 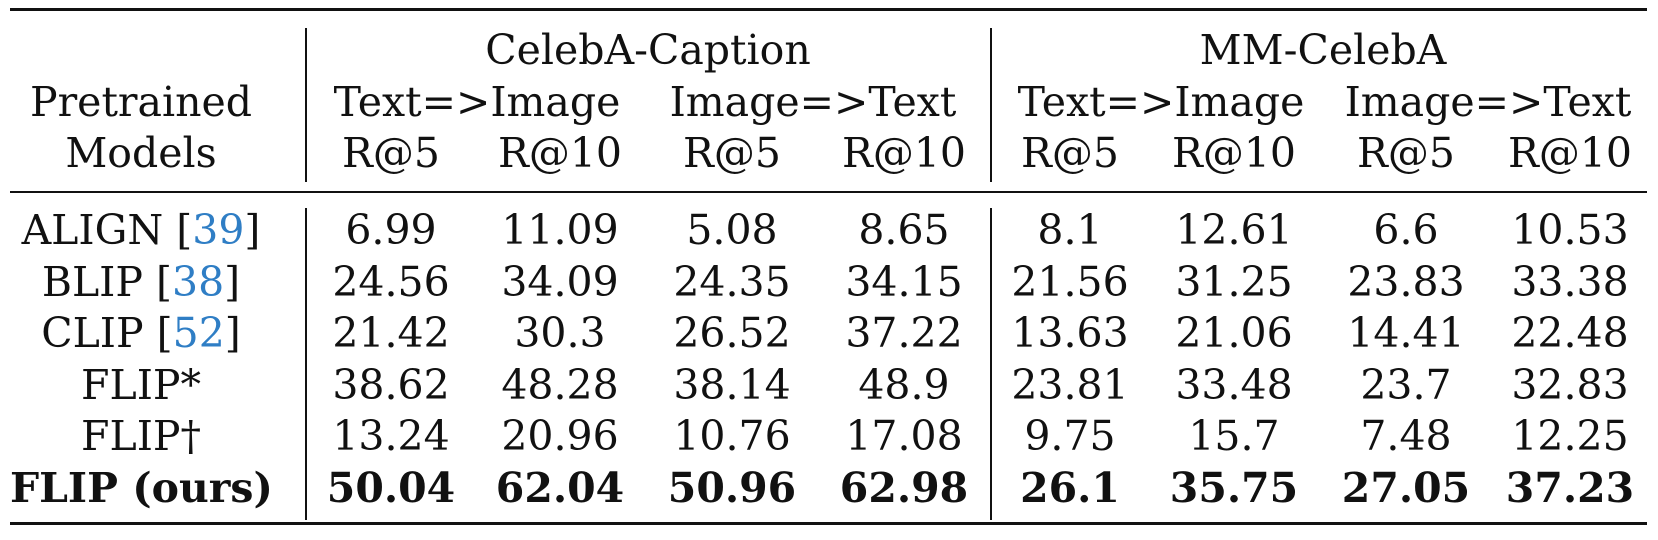 What do you see at coordinates (732, 436) in the screenshot?
I see `table-cell: 10.76` at bounding box center [732, 436].